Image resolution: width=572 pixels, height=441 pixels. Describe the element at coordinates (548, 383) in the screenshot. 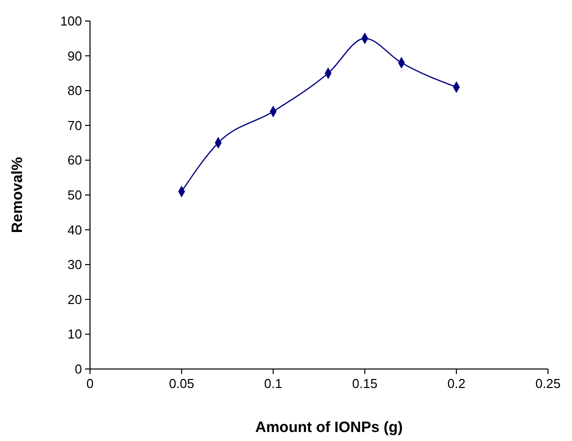

I see `x-tick-label: 0.25` at that location.